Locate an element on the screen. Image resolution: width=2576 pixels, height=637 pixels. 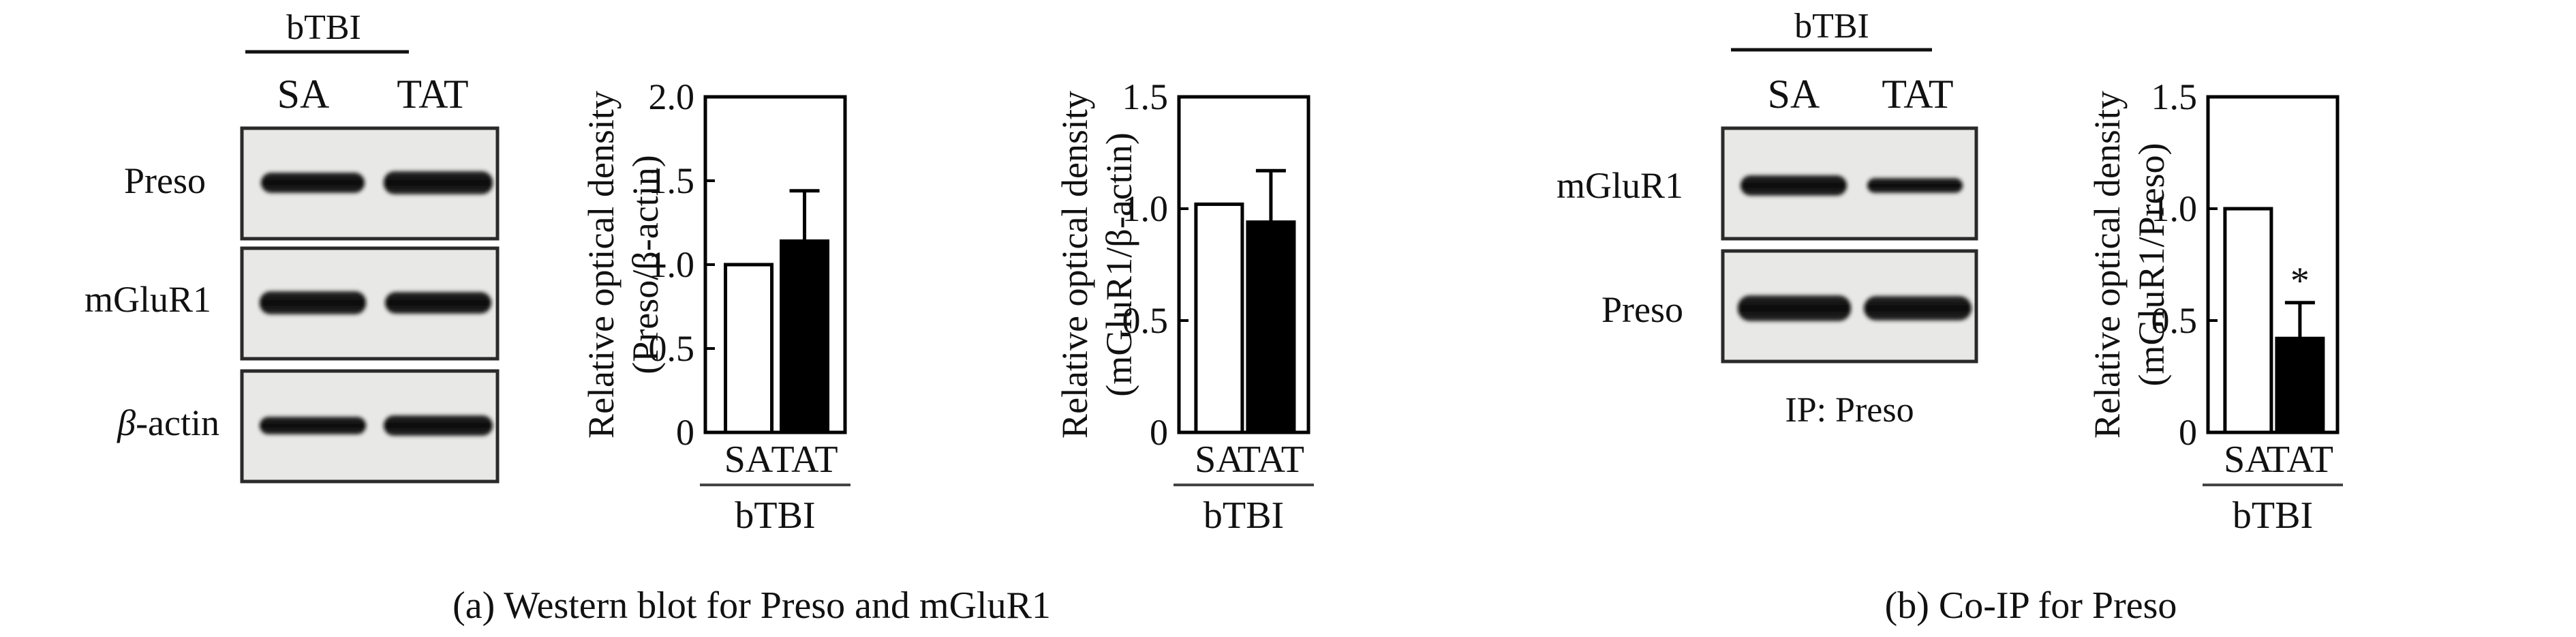
blot-a-row-label-mglur1: mGluR1 is located at coordinates (148, 299).